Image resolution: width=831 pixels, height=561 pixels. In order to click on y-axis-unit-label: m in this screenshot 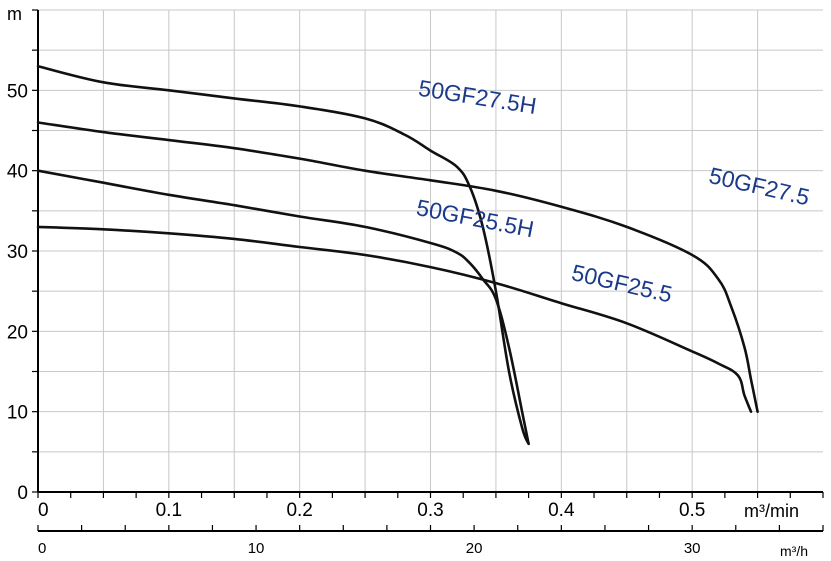, I will do `click(14, 14)`.